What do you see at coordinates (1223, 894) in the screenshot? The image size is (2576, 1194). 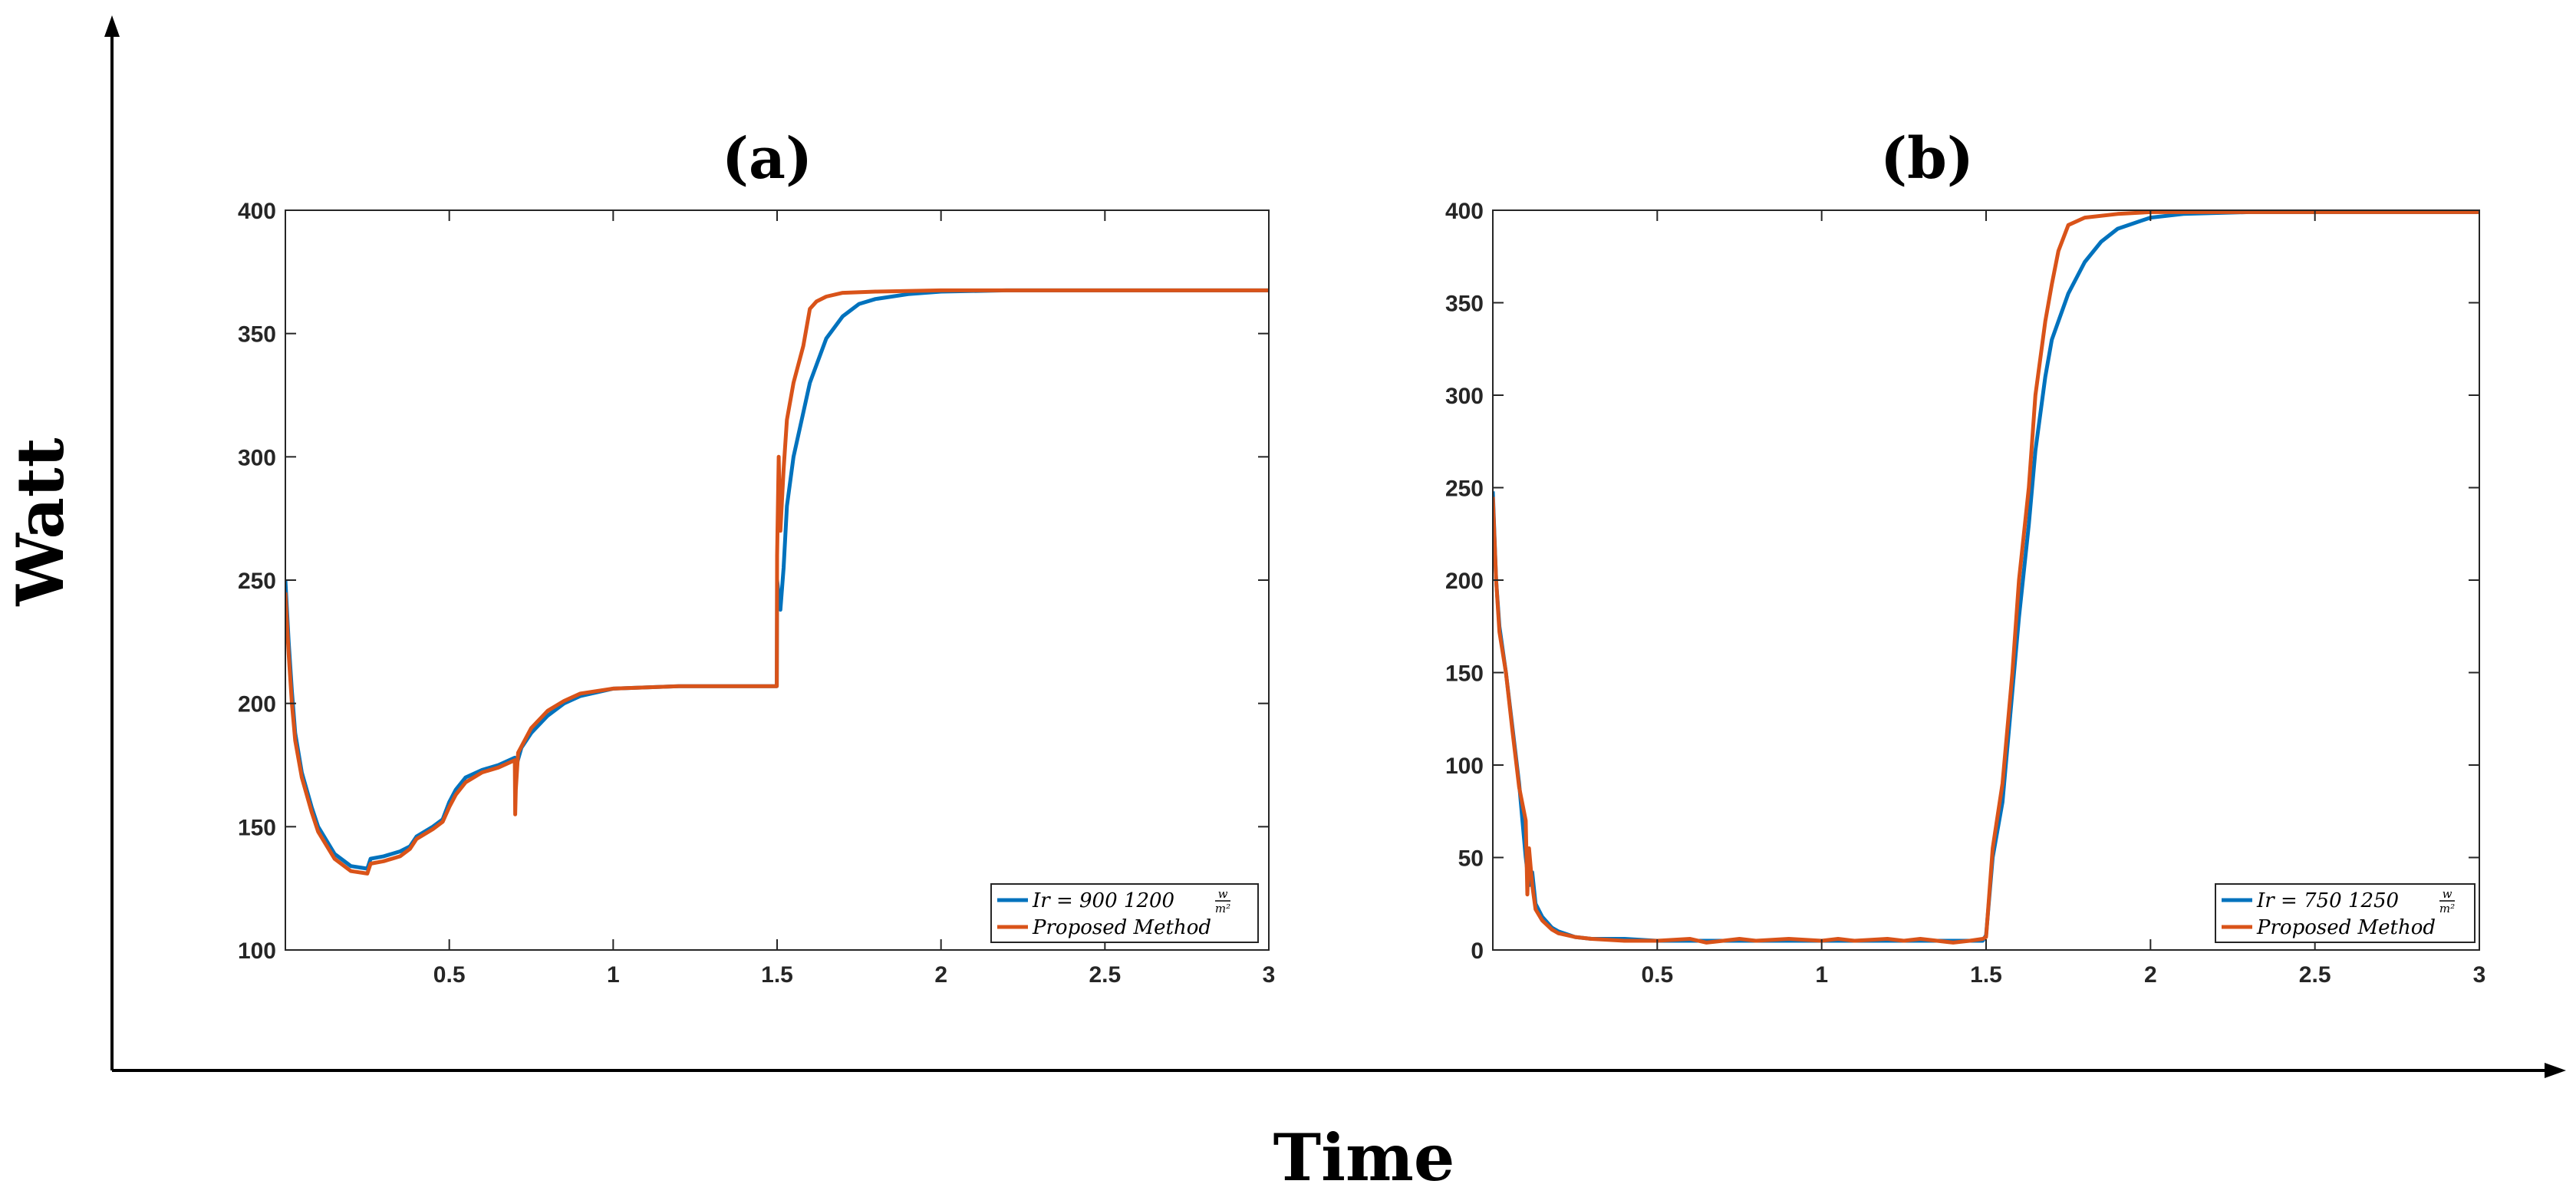 I see `panel-a-legend-frac-num-1: w` at bounding box center [1223, 894].